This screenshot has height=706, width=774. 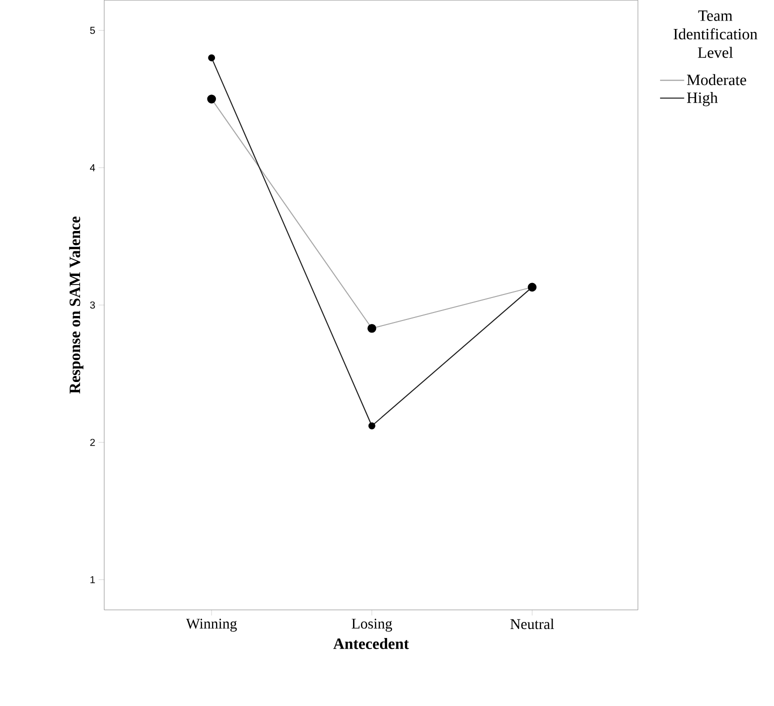 What do you see at coordinates (716, 34) in the screenshot?
I see `legend-title: Team Identification Level` at bounding box center [716, 34].